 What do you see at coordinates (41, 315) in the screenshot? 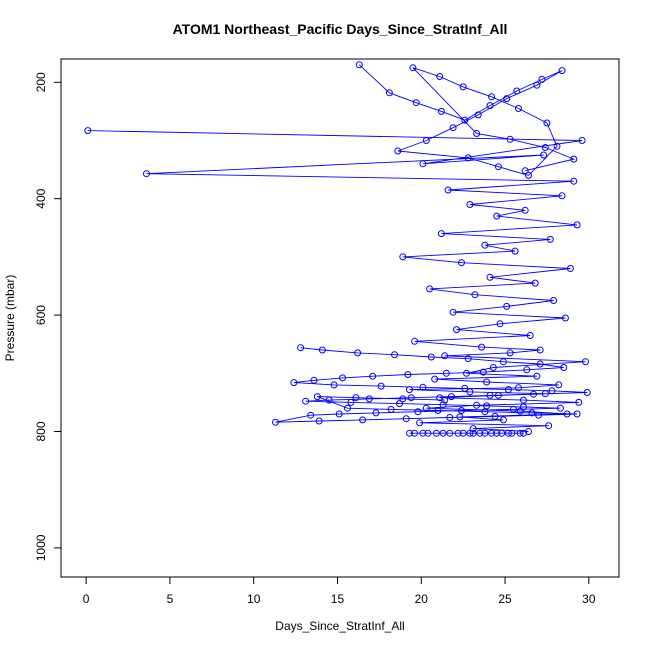
I see `y-tick-label: 600` at bounding box center [41, 315].